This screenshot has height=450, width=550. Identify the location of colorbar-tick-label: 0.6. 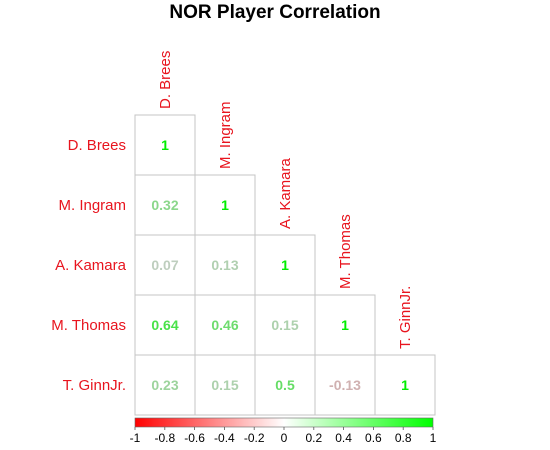
(373, 438).